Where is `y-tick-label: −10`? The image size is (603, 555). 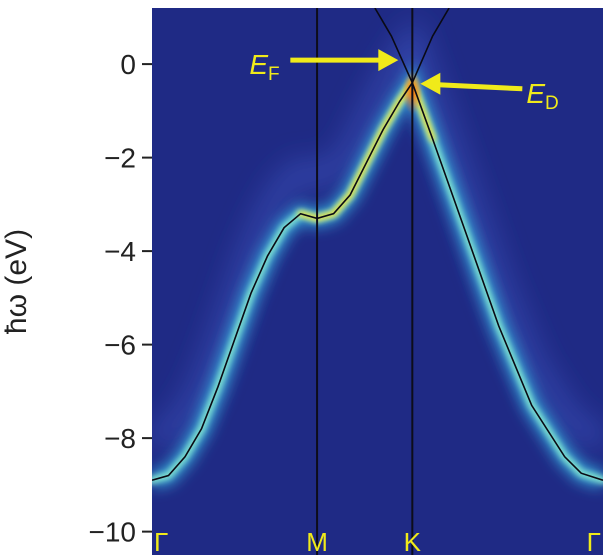
y-tick-label: −10 is located at coordinates (113, 532).